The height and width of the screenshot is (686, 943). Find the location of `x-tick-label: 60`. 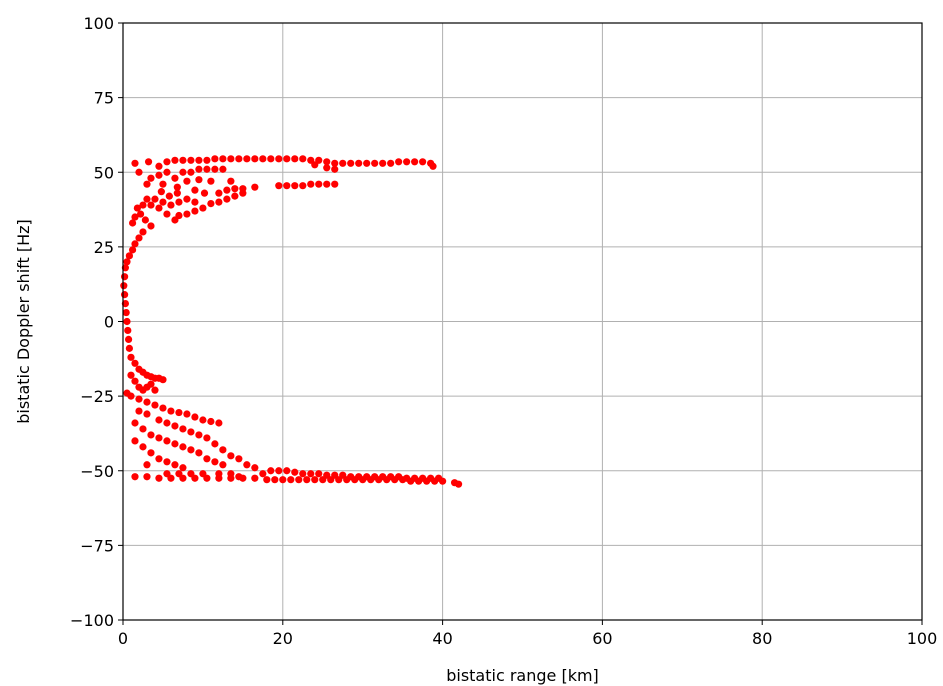

x-tick-label: 60 is located at coordinates (602, 638).